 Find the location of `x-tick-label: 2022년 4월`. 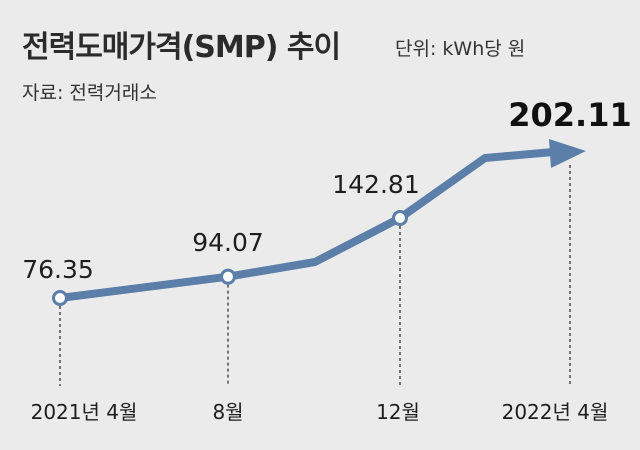

x-tick-label: 2022년 4월 is located at coordinates (555, 412).